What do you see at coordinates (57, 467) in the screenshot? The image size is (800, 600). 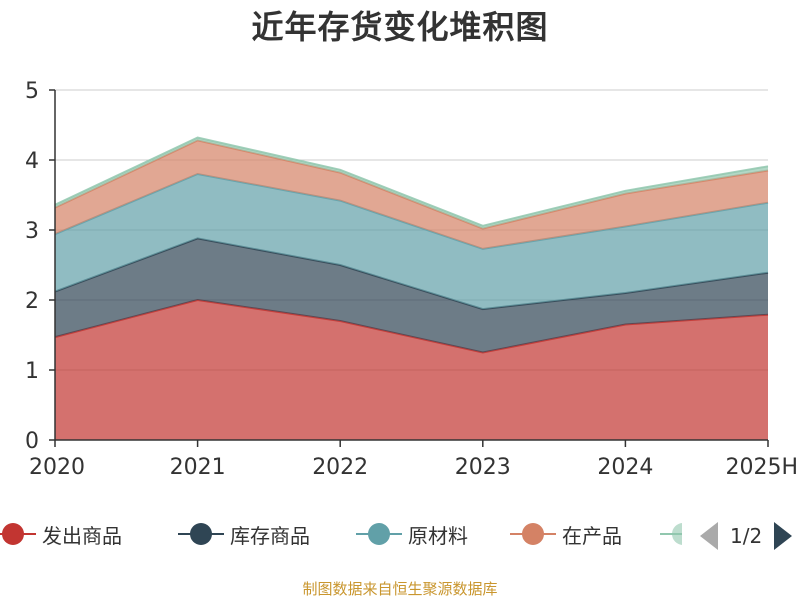 I see `x-tick-label: 2020` at bounding box center [57, 467].